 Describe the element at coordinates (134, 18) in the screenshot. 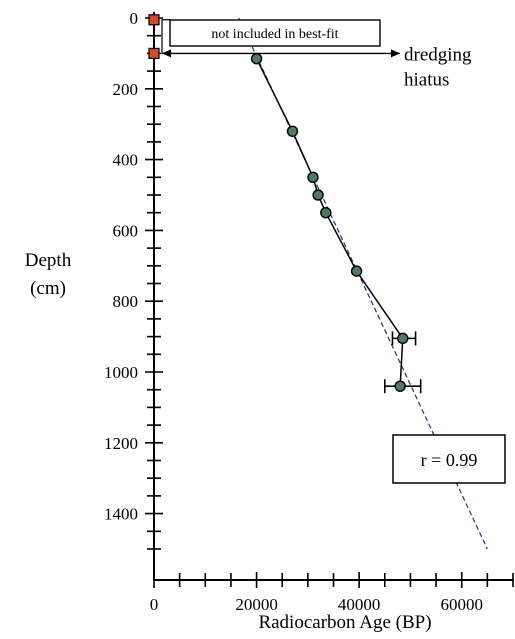

I see `y-tick-label: 0` at that location.